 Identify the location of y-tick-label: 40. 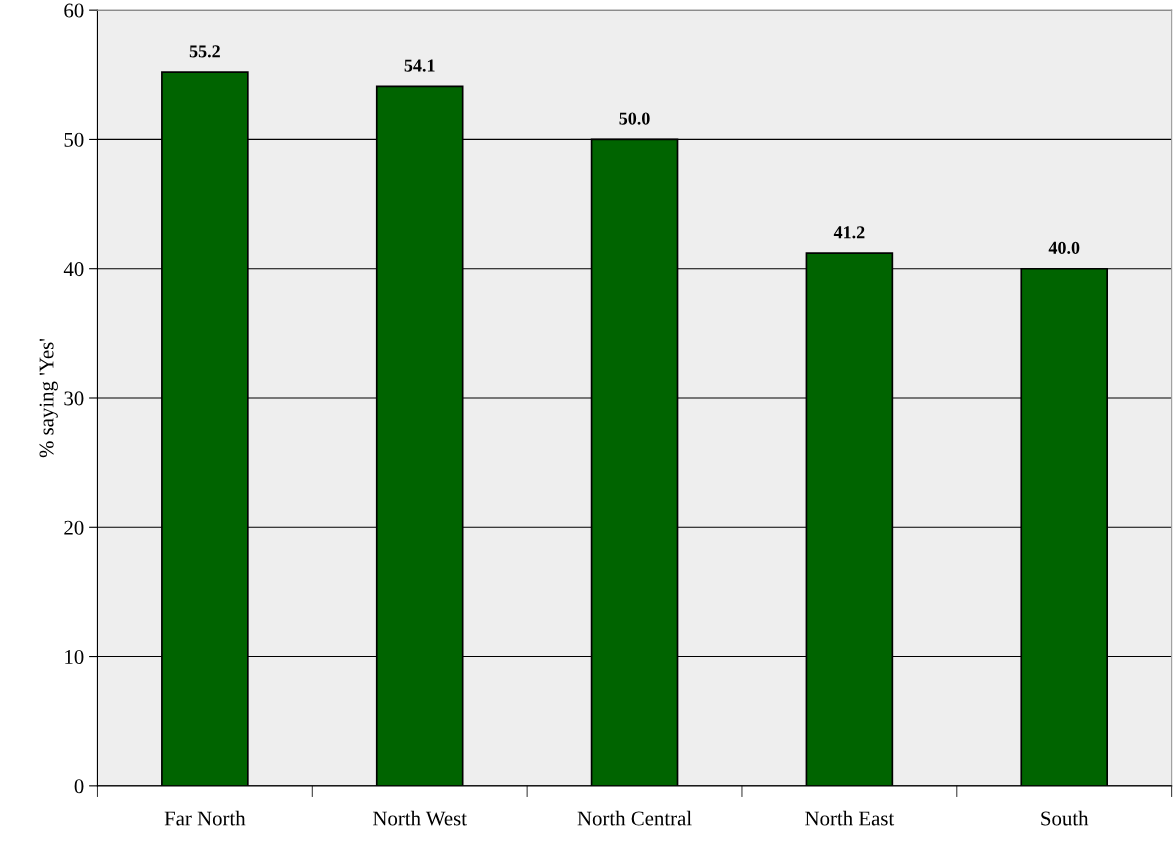
(73, 269).